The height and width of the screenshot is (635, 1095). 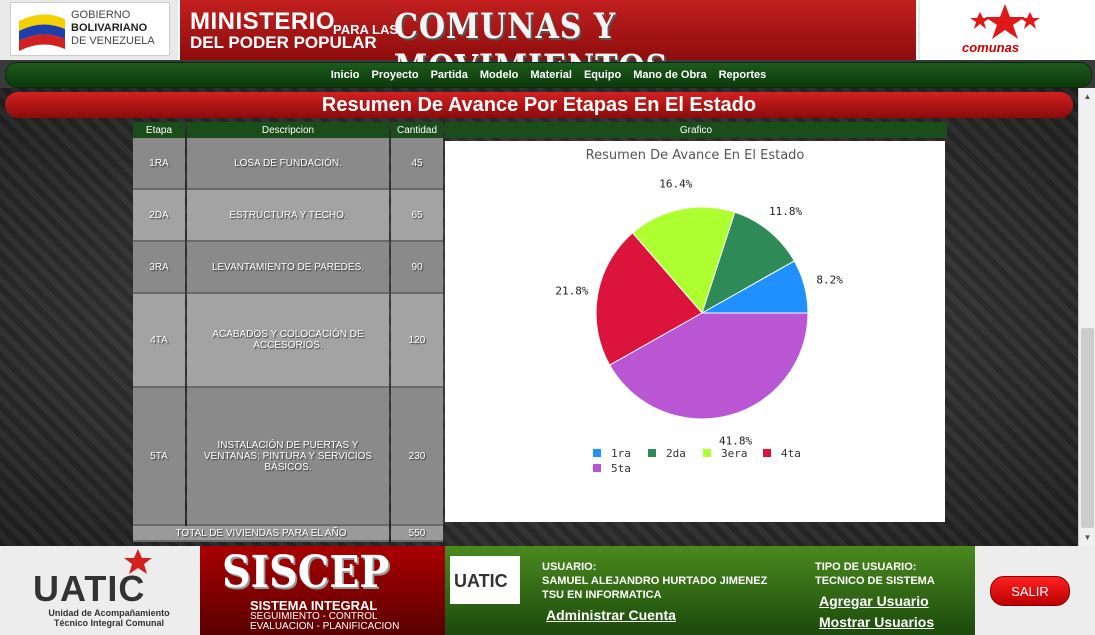 What do you see at coordinates (109, 613) in the screenshot?
I see `uatic-sub1: Unidad de Acompañamiento` at bounding box center [109, 613].